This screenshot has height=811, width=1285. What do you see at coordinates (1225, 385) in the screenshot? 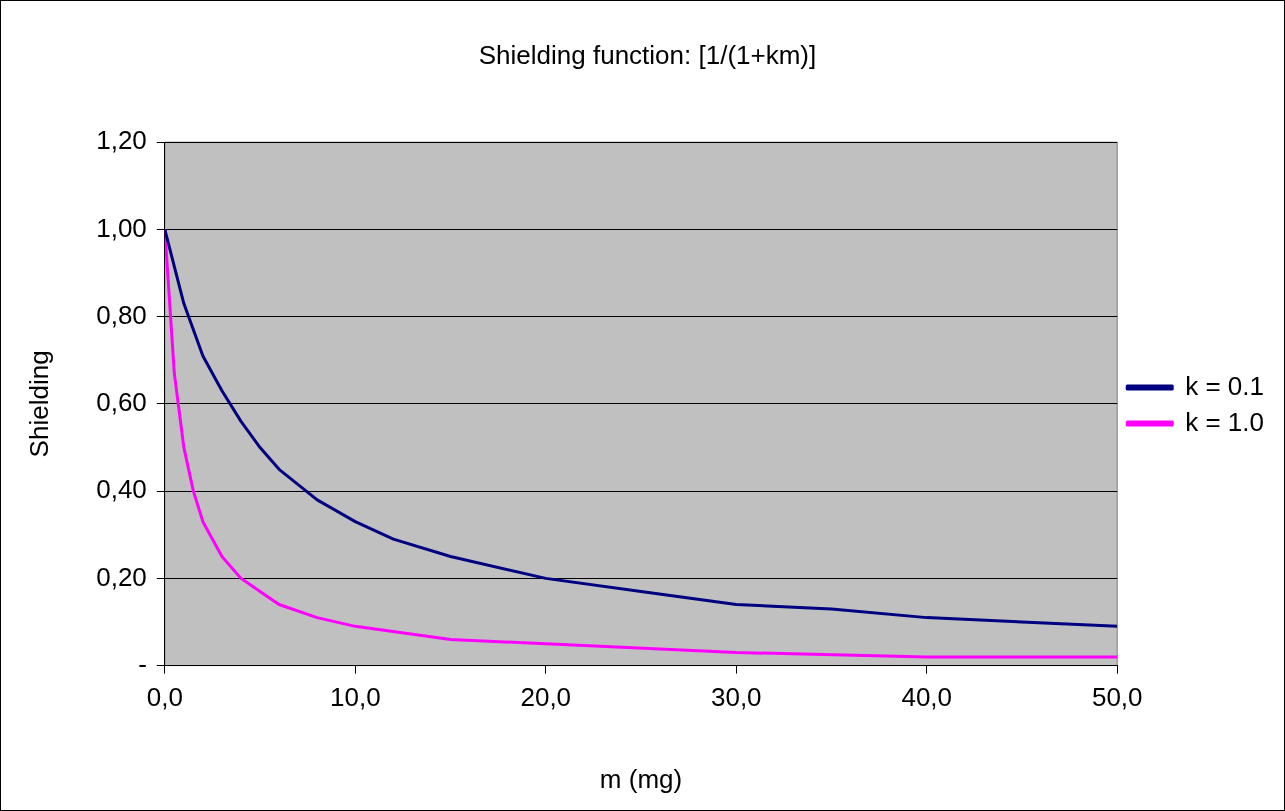
I see `legend-label: k = 0.1` at bounding box center [1225, 385].